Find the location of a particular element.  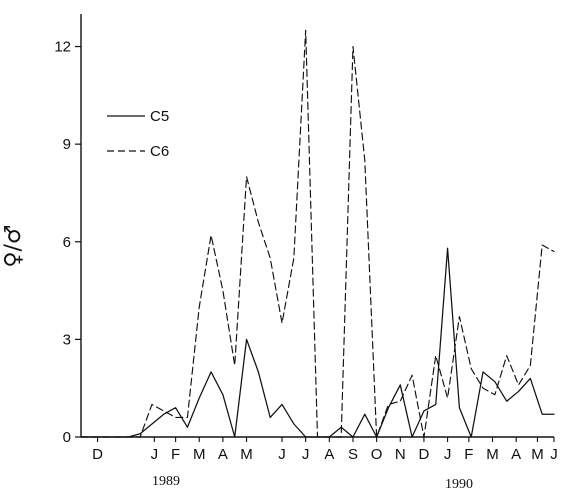

x-tick-label: O is located at coordinates (377, 454).